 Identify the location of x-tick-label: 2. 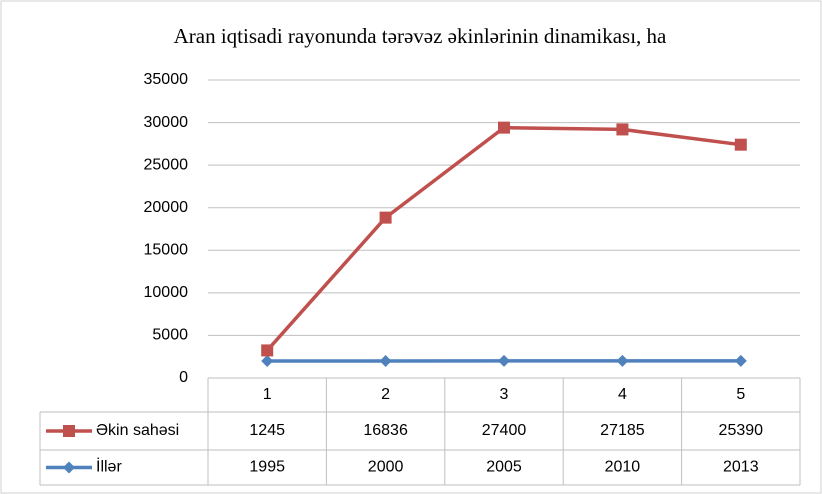
(385, 394).